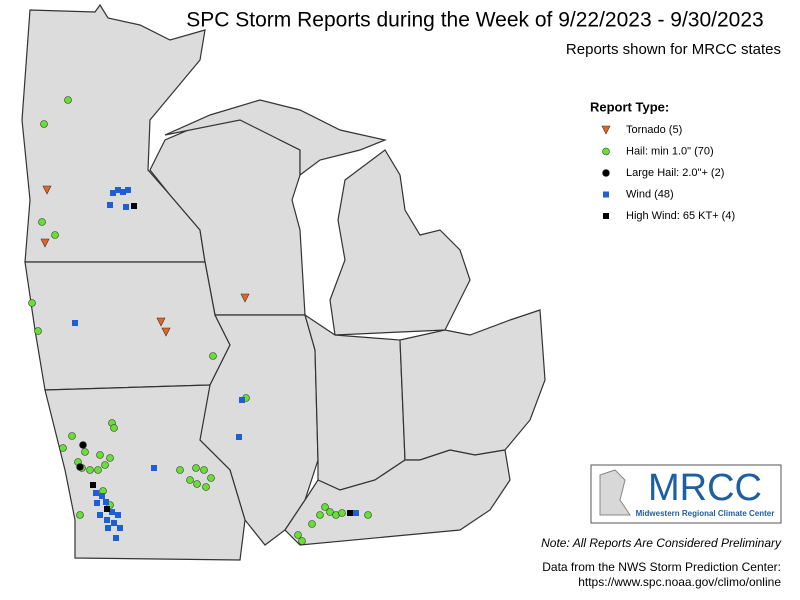 Image resolution: width=800 pixels, height=600 pixels. Describe the element at coordinates (680, 216) in the screenshot. I see `legend-label: High Wind: 65 KT+ (4)` at that location.